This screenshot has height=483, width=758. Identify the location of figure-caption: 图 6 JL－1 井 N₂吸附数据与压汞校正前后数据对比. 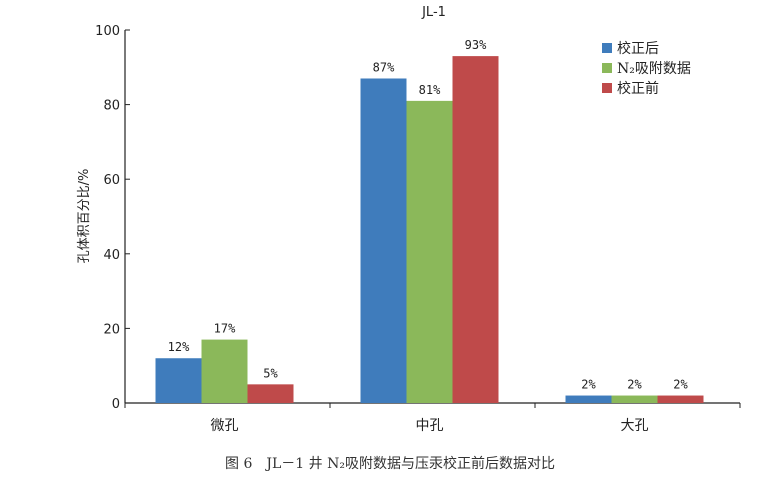
(390, 463).